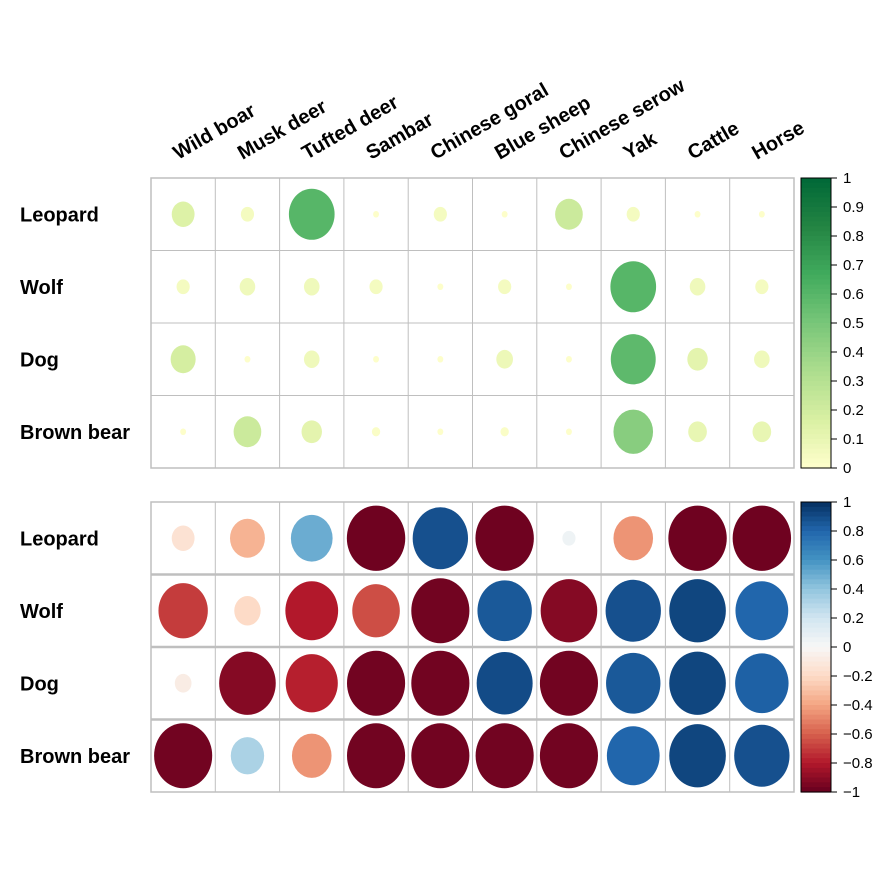 The width and height of the screenshot is (888, 888). What do you see at coordinates (247, 287) in the screenshot?
I see `cell-wolf-musk-deer` at bounding box center [247, 287].